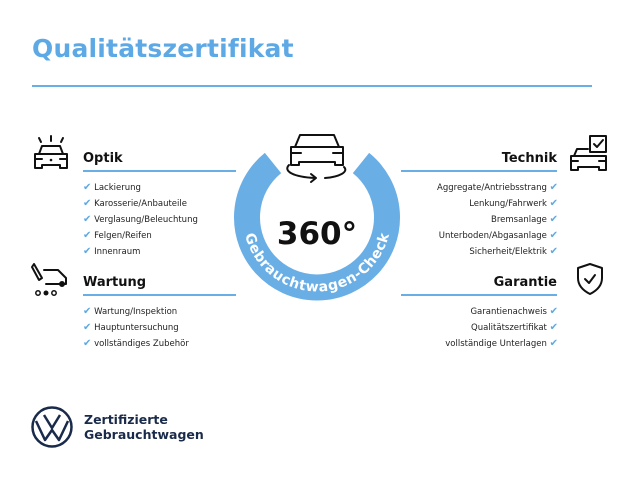 This screenshot has width=640, height=480. I want to click on section-heading-technik: Technik, so click(529, 158).